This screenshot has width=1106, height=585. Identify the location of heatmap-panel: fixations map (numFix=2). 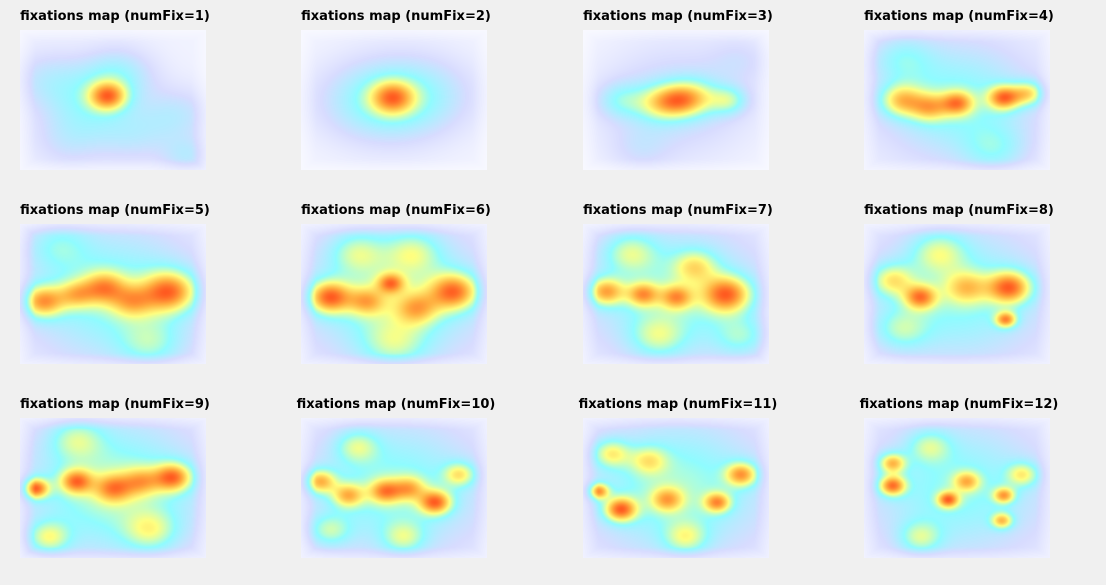
(396, 94).